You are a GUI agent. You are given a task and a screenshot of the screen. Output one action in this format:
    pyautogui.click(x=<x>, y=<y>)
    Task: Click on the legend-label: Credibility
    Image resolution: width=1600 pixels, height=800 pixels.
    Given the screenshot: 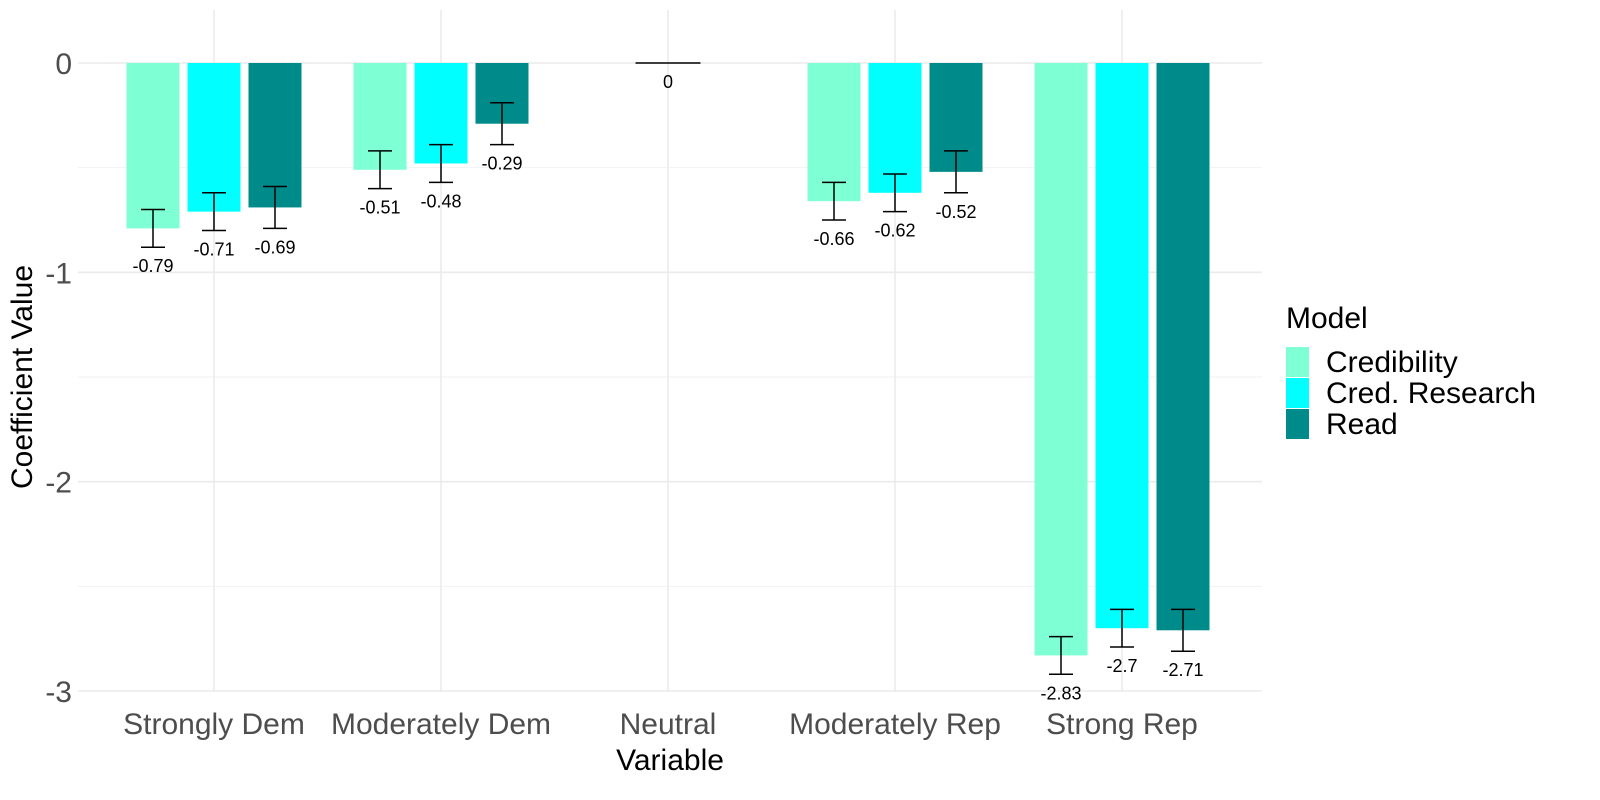 What is the action you would take?
    pyautogui.click(x=1392, y=362)
    